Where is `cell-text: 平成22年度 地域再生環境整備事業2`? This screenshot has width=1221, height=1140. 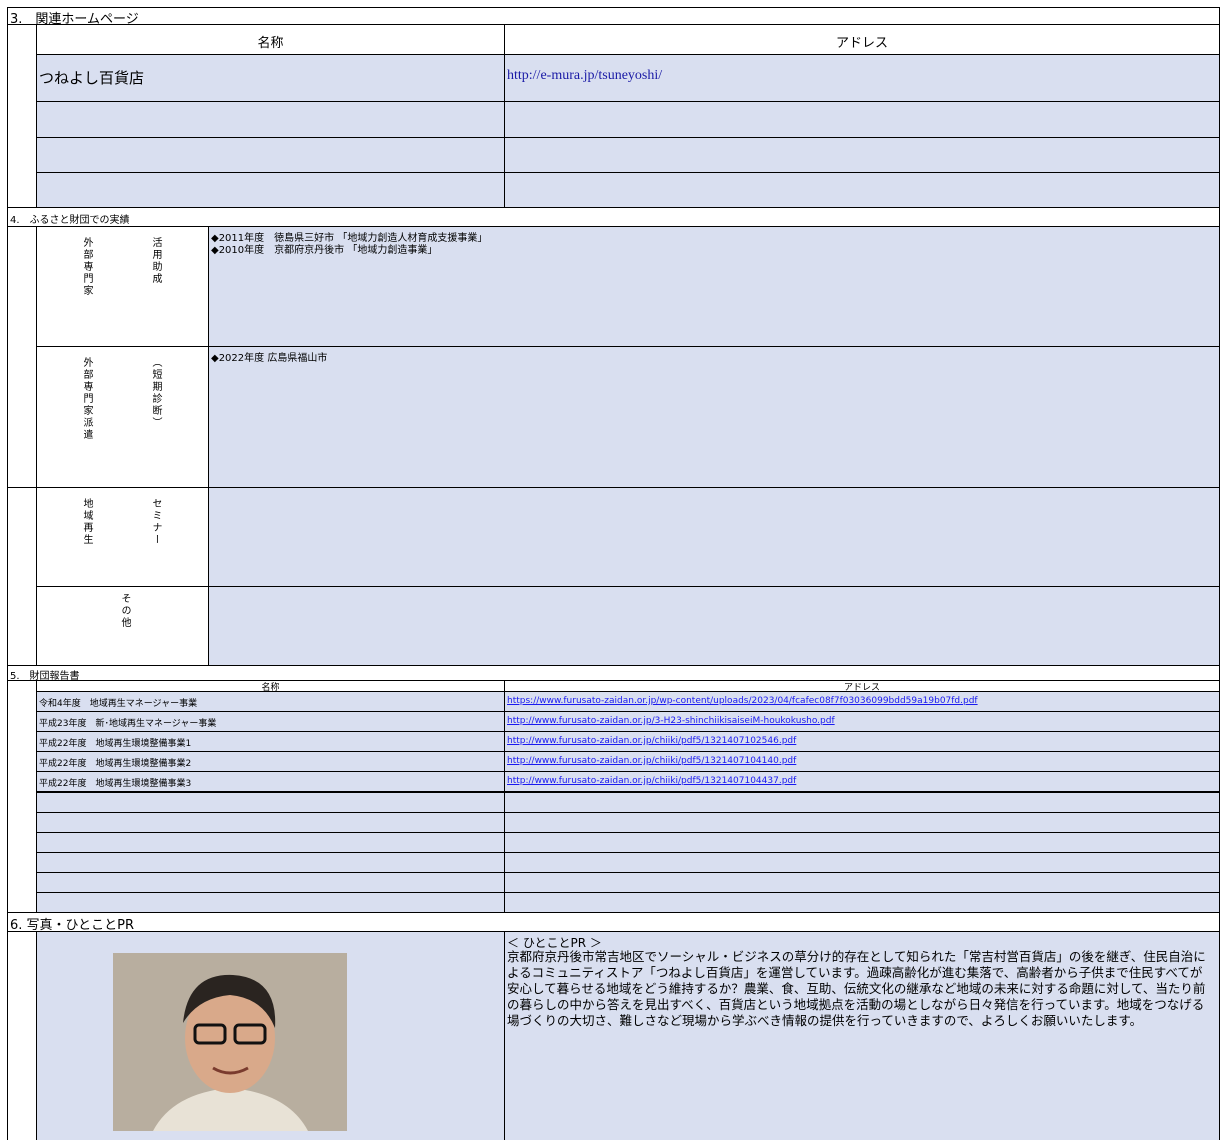
cell-text: 平成22年度 地域再生環境整備事業2 is located at coordinates (115, 764).